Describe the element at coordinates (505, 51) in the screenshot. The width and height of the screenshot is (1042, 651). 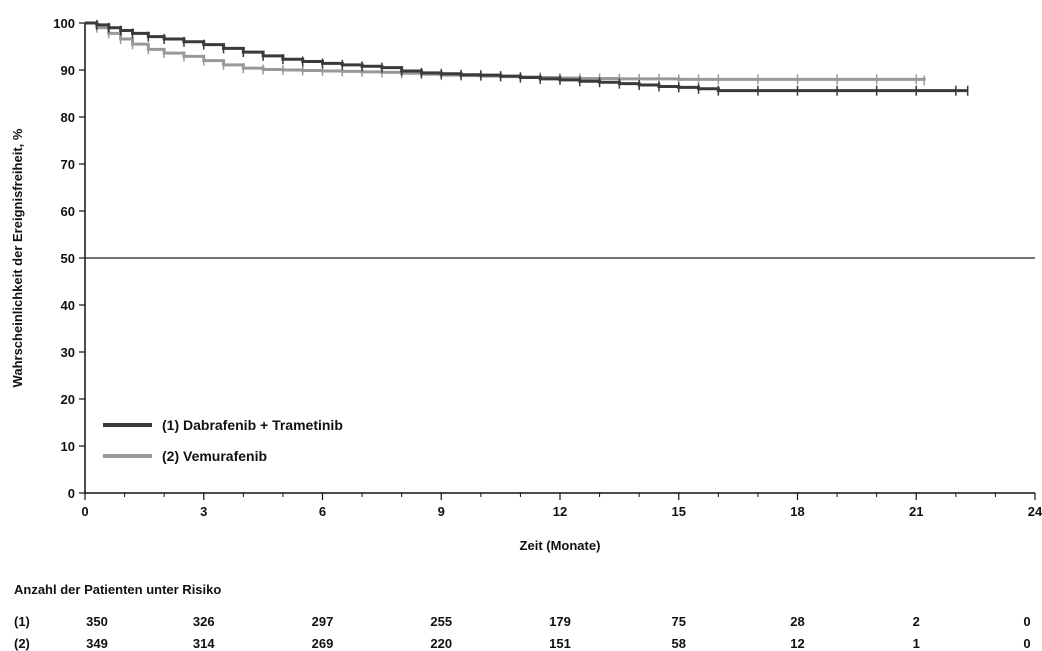
I see `series-line` at that location.